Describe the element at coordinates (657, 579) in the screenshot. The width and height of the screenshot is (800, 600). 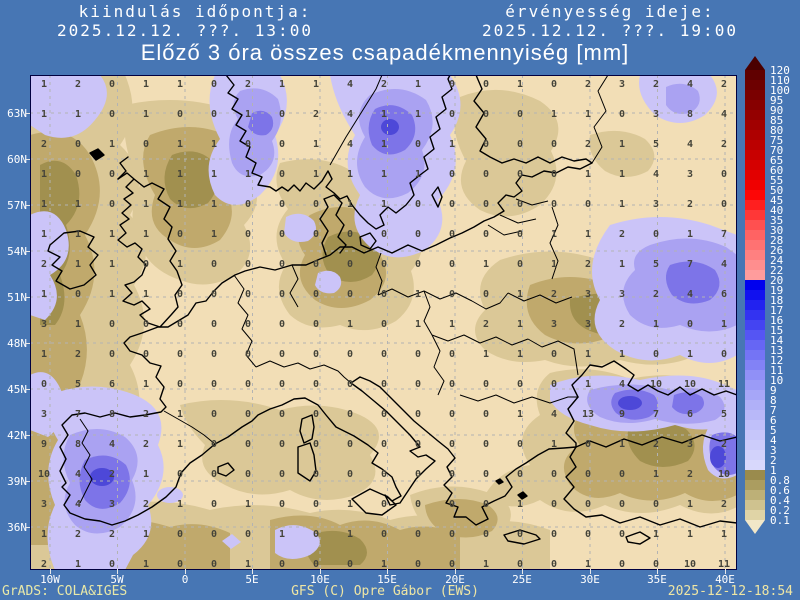
I see `lon-tick-label: 35E` at that location.